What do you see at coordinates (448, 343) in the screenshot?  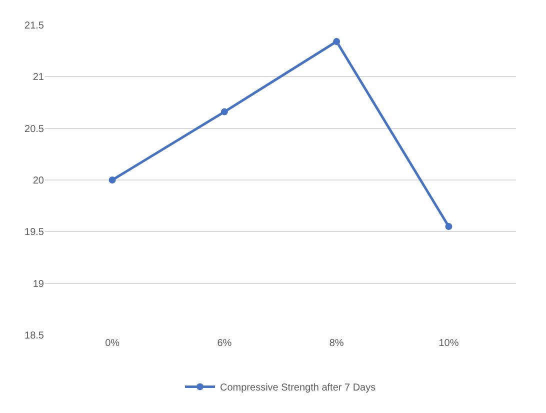 I see `x-tick-label: 10%` at bounding box center [448, 343].